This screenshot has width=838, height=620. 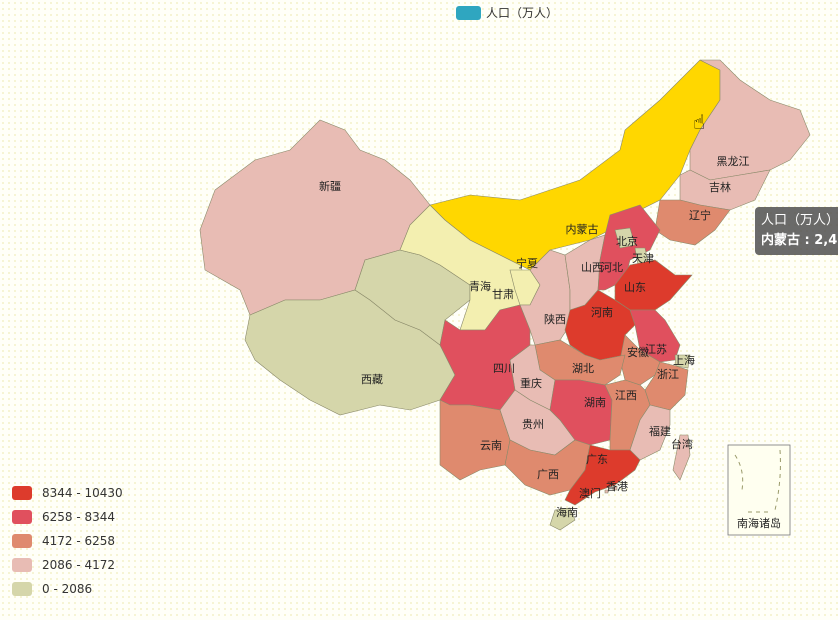 I want to click on province-label: 陕西, so click(x=555, y=319).